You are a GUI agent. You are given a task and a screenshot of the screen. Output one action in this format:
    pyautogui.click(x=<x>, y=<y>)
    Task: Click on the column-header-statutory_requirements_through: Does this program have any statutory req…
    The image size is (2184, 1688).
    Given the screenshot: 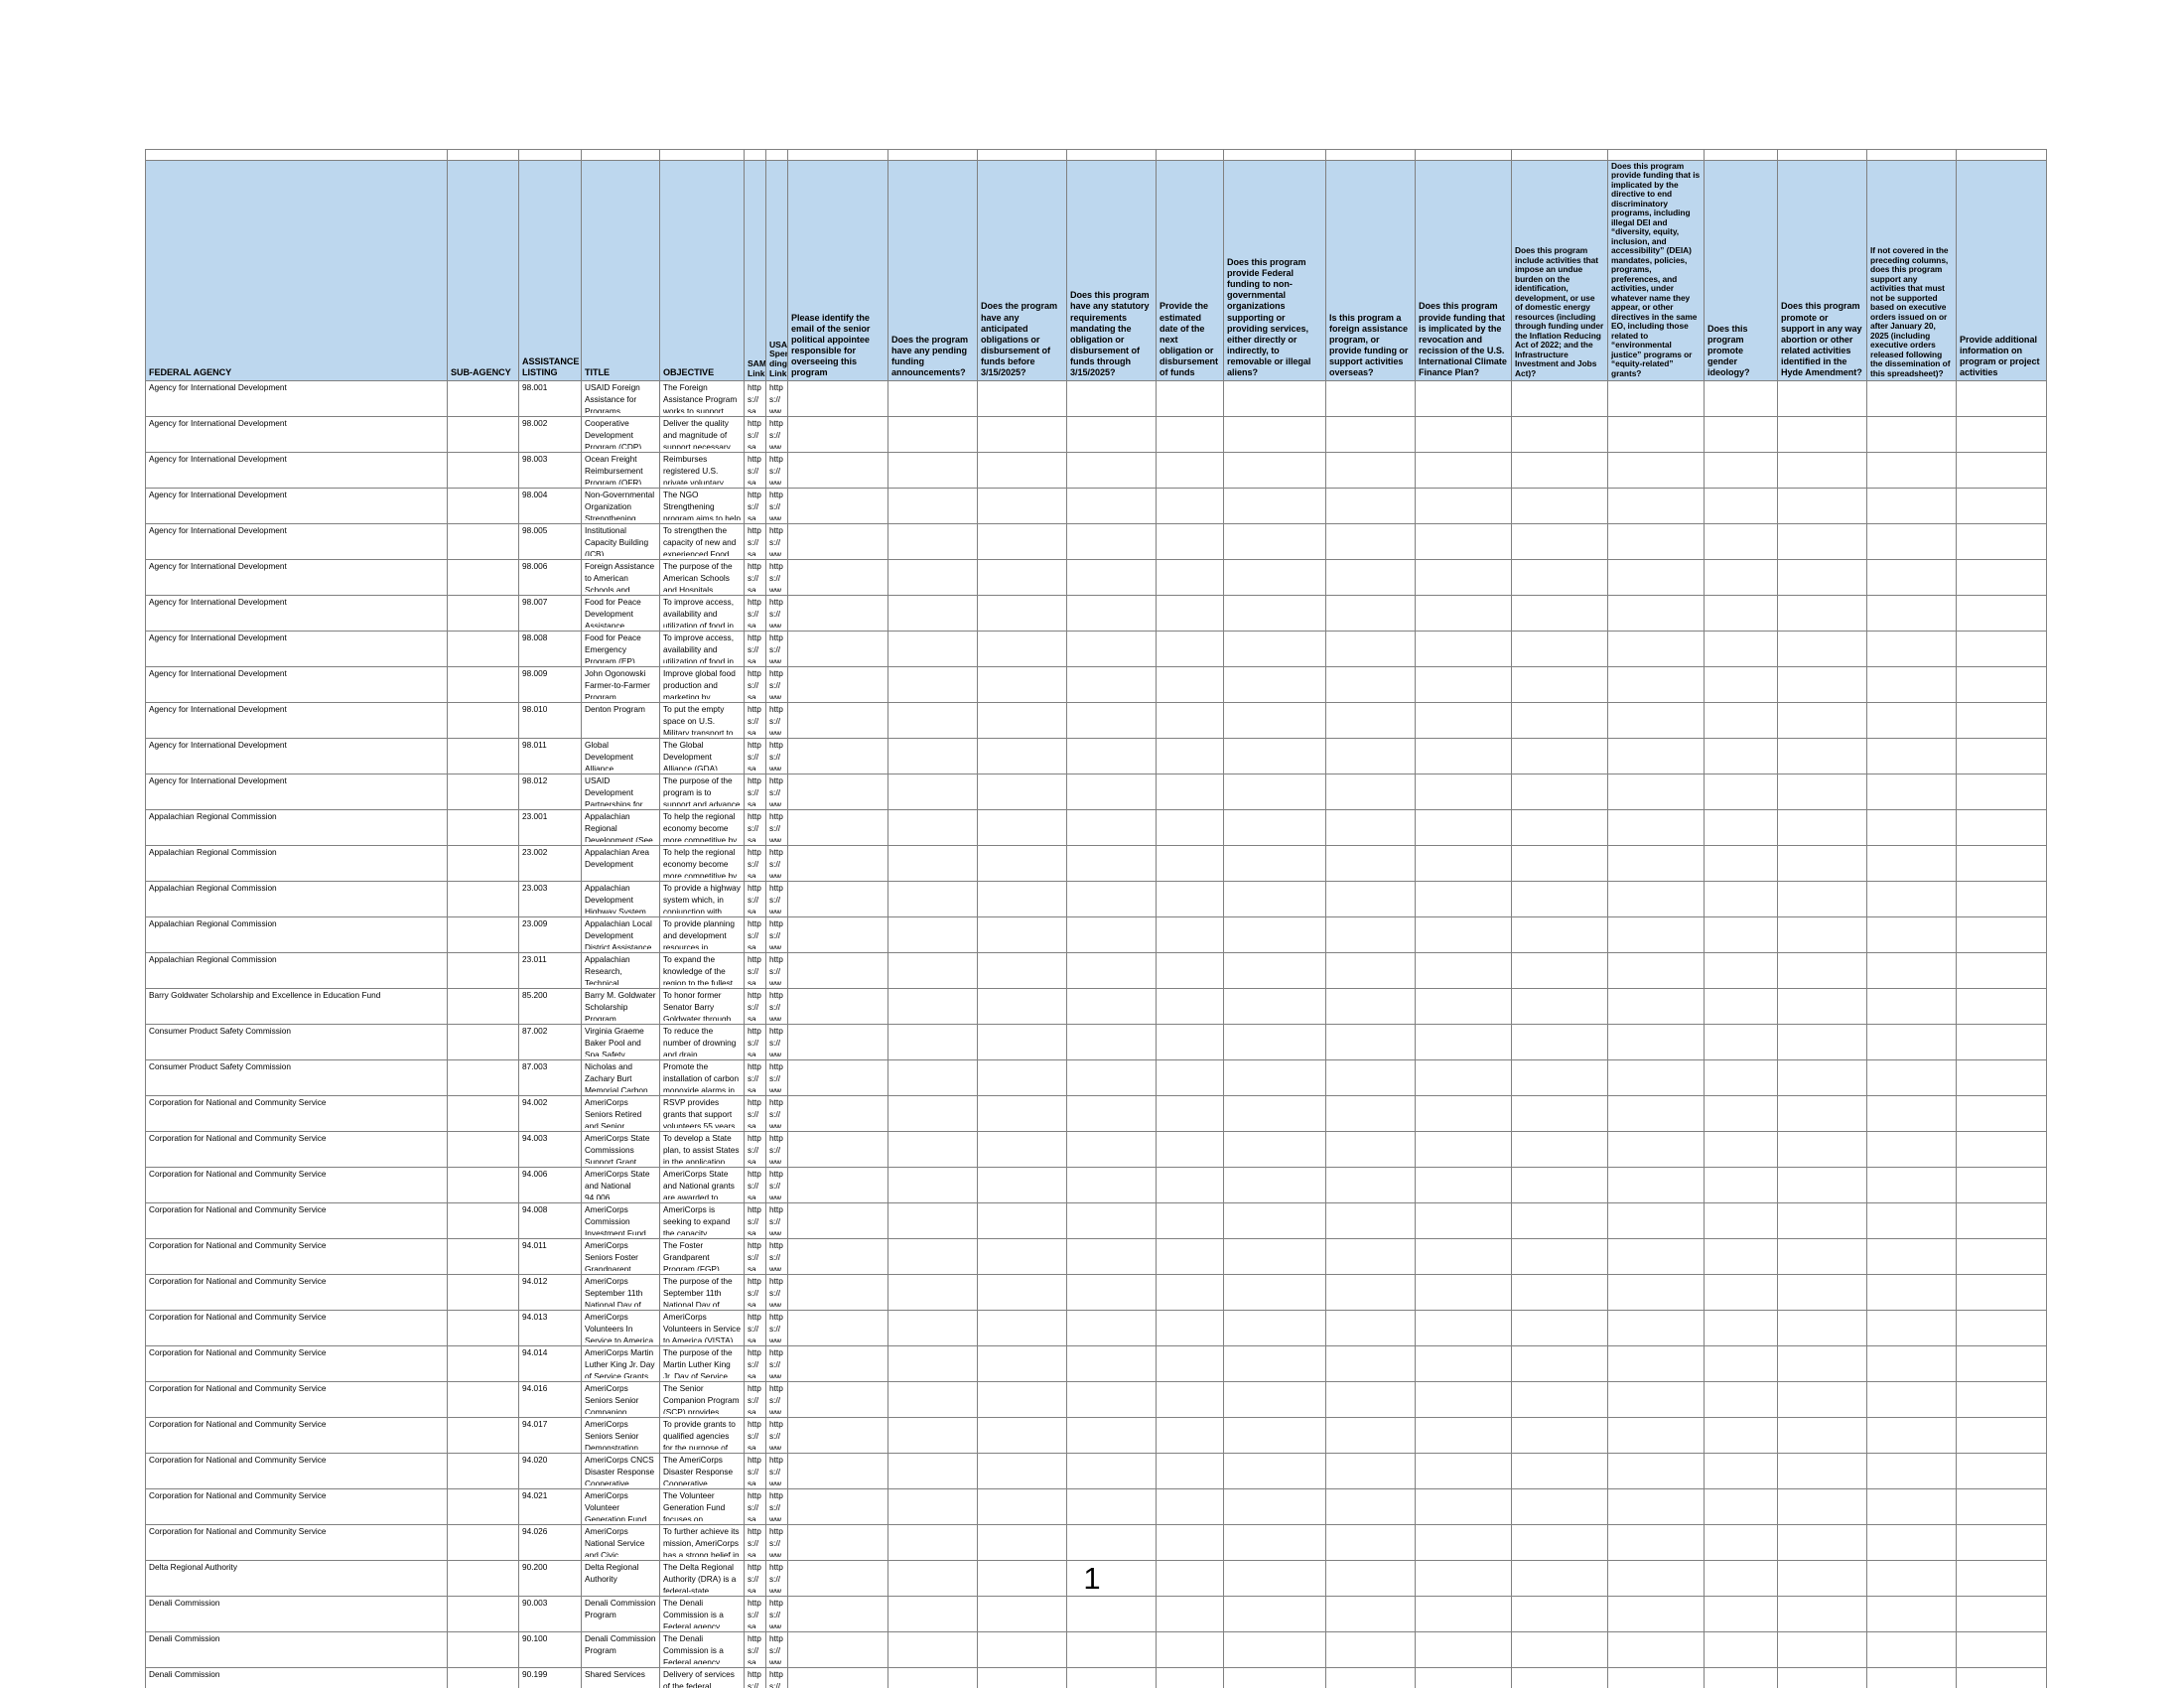 What is the action you would take?
    pyautogui.click(x=1111, y=270)
    